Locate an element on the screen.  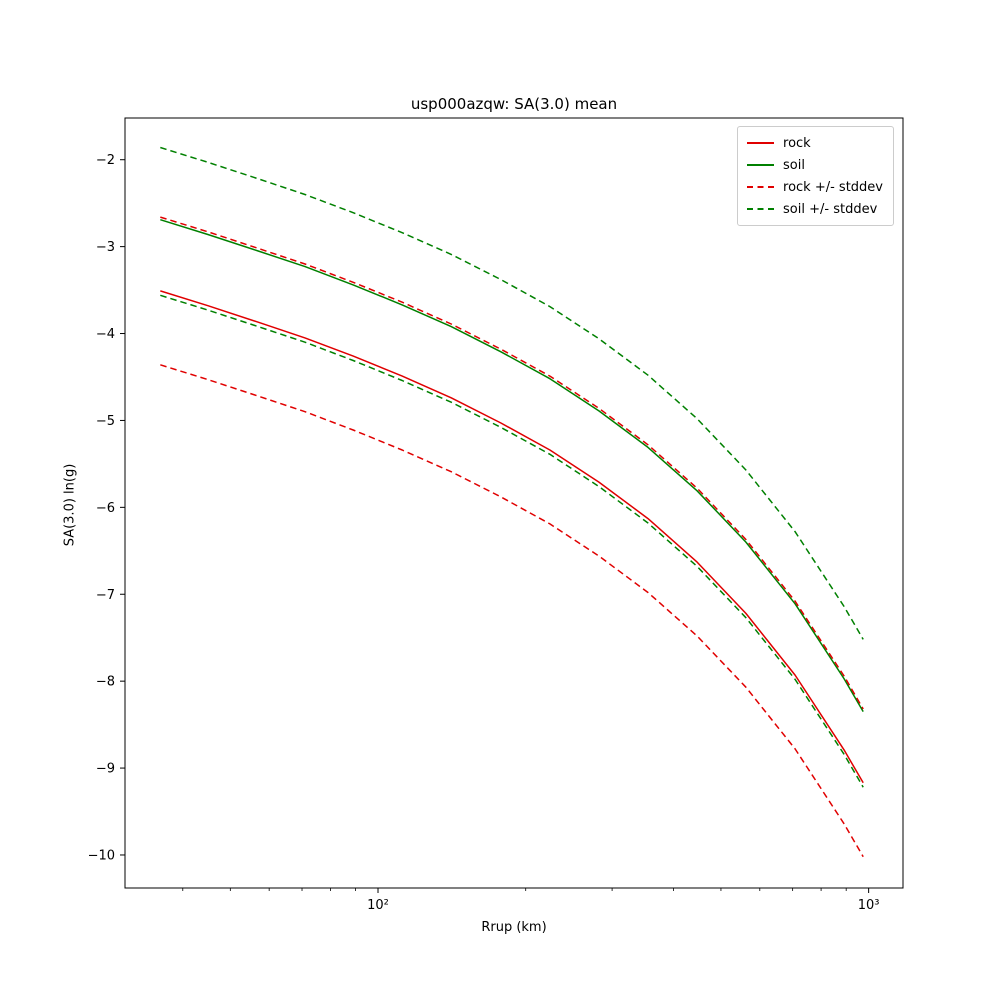
x-axis-label: Rrup (km) is located at coordinates (514, 927).